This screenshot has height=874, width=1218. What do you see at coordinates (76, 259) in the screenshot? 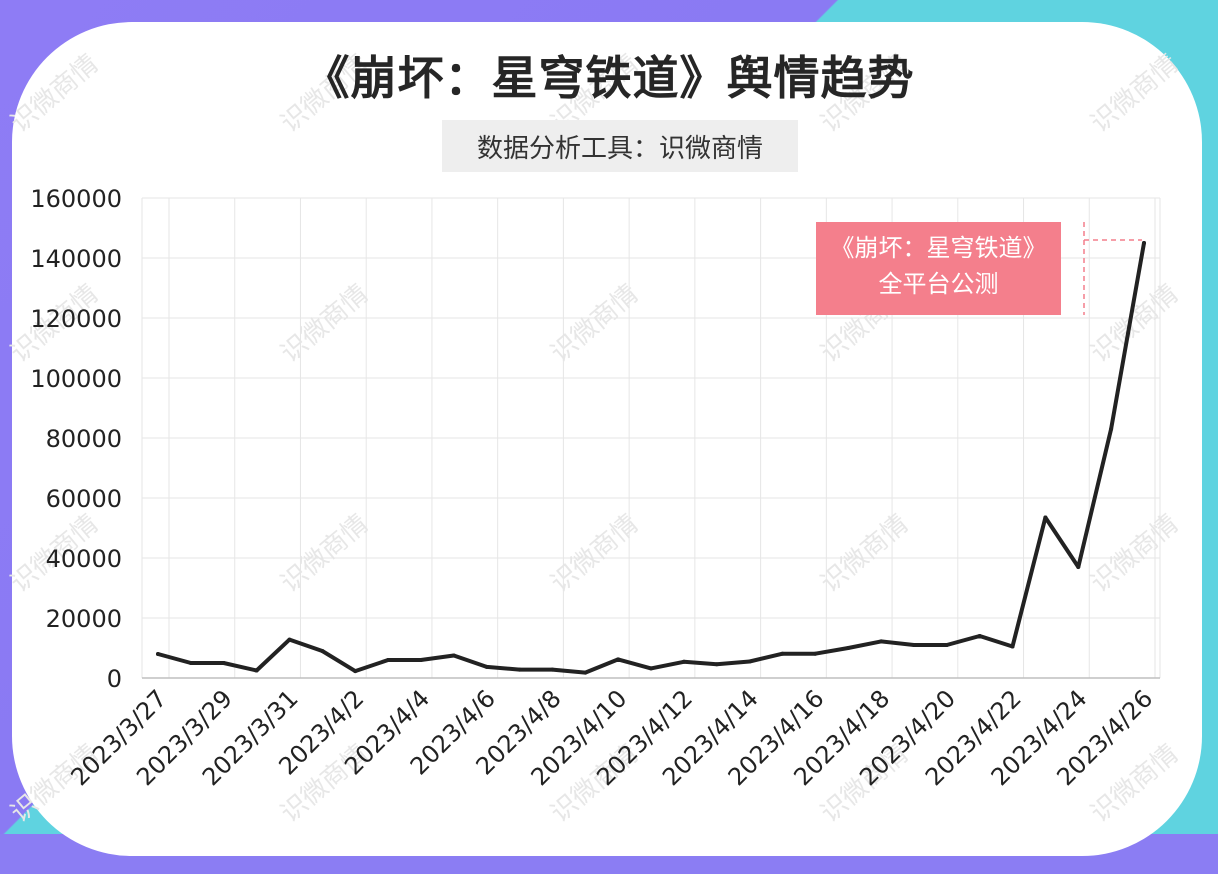
I see `y-tick-label: 140000` at bounding box center [76, 259].